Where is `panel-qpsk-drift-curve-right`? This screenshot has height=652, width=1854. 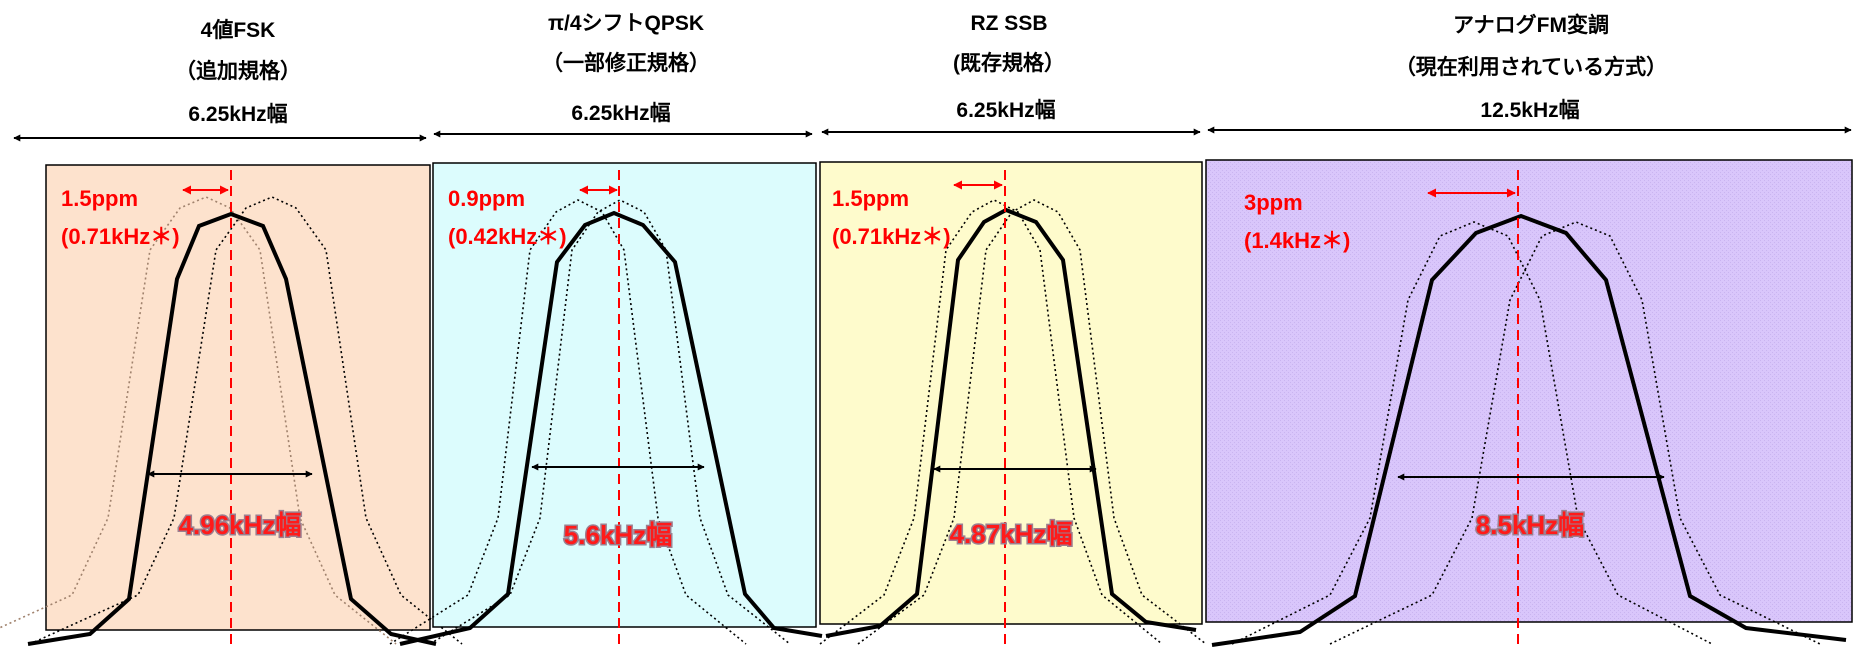
panel-qpsk-drift-curve-right is located at coordinates (610, 422).